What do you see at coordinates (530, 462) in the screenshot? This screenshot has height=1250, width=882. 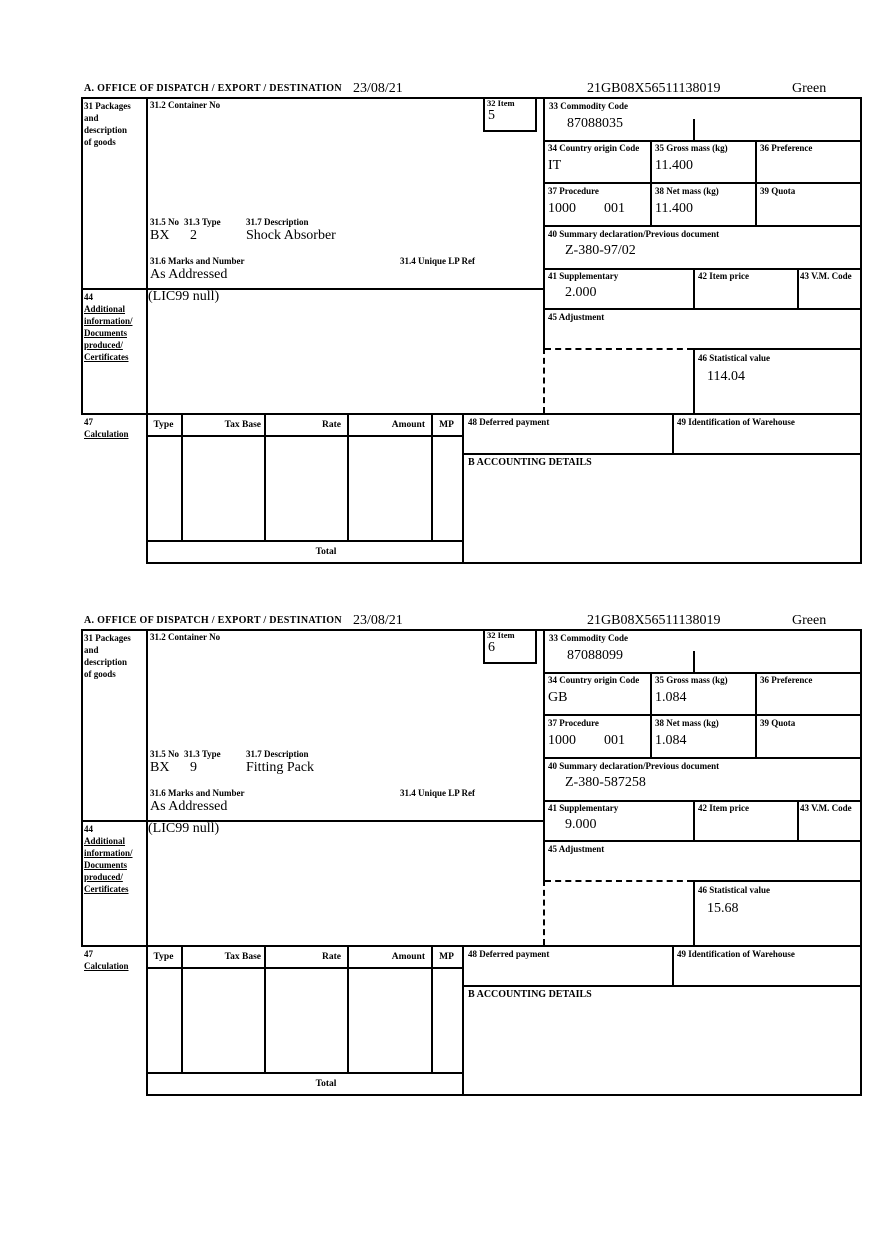 I see `accounting-details-label: B ACCOUNTING DETAILS` at bounding box center [530, 462].